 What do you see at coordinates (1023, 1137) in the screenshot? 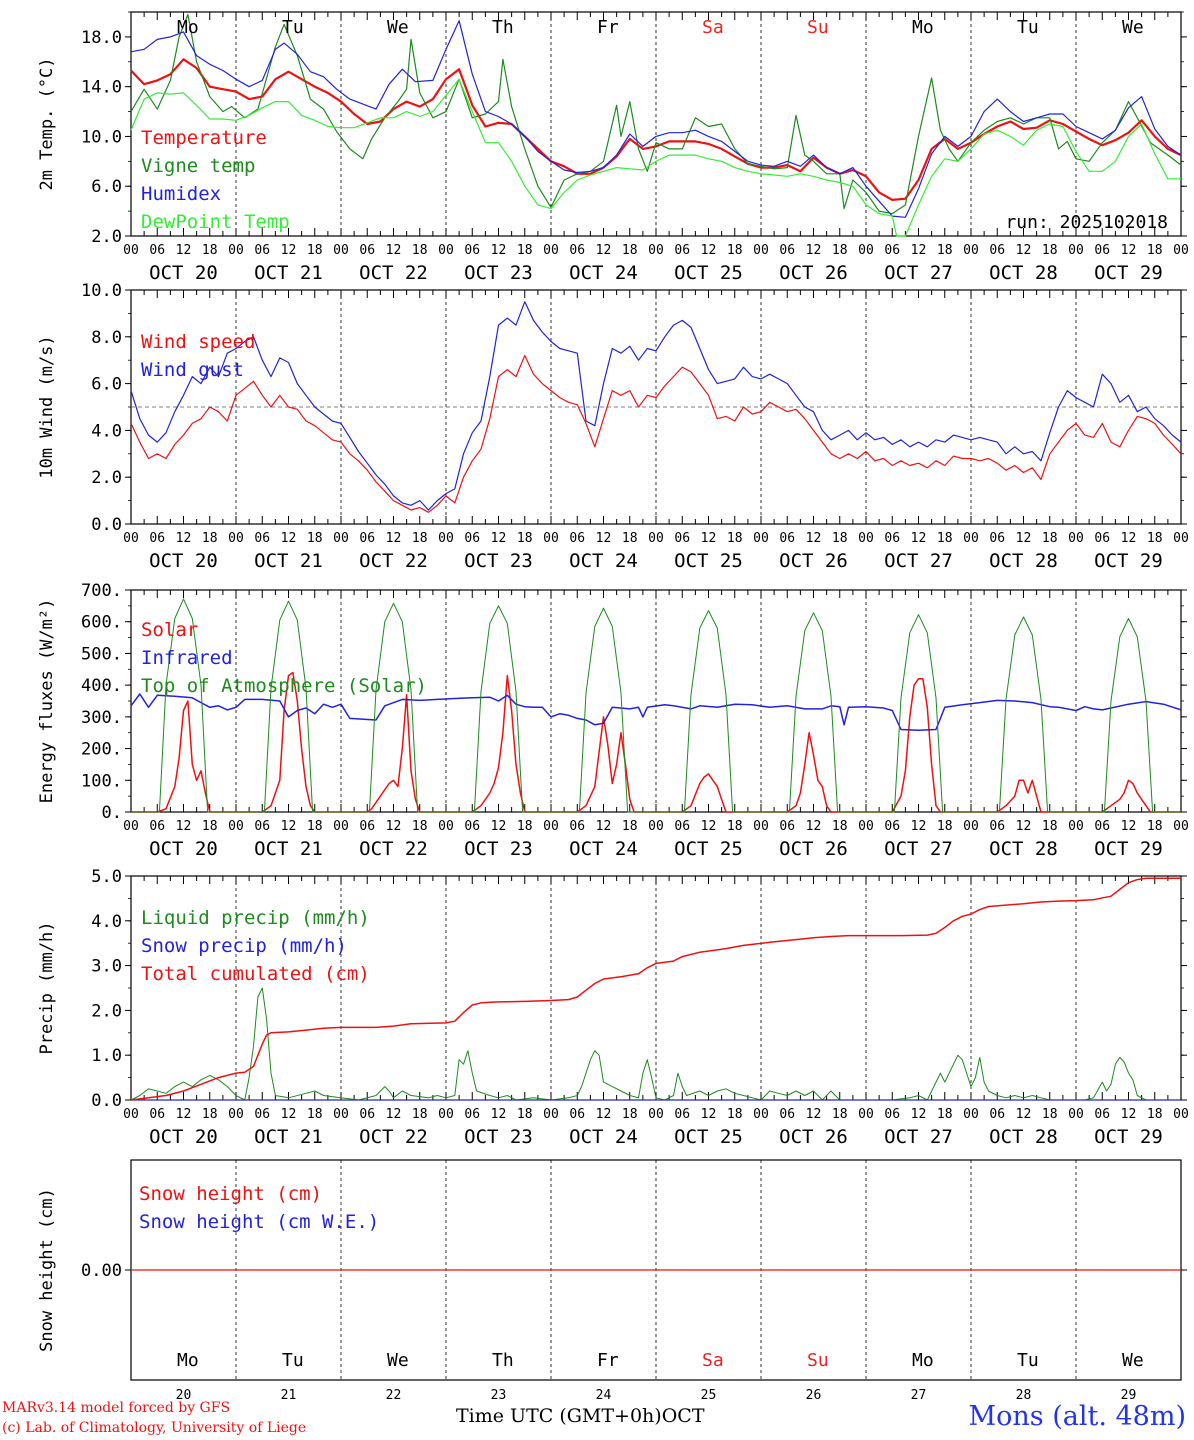
I see `date-label: OCT 28` at bounding box center [1023, 1137].